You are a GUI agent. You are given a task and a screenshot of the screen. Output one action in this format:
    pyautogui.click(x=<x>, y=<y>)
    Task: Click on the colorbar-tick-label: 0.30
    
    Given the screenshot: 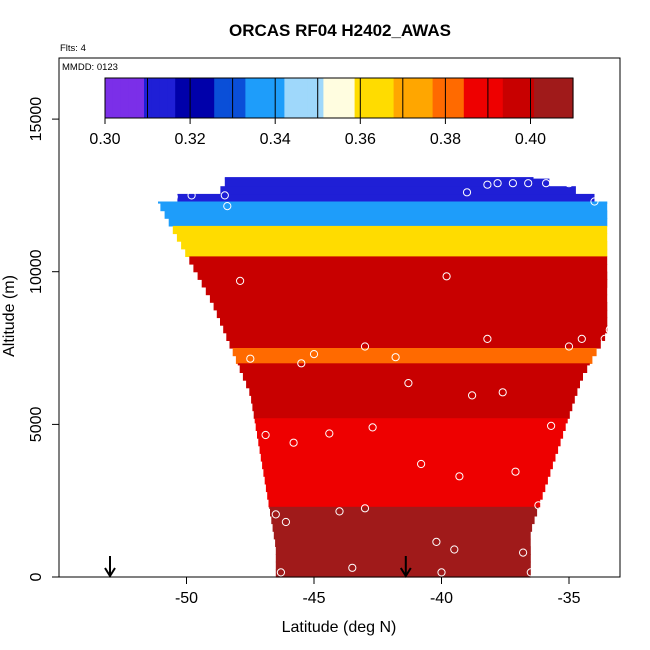 What is the action you would take?
    pyautogui.click(x=104, y=139)
    